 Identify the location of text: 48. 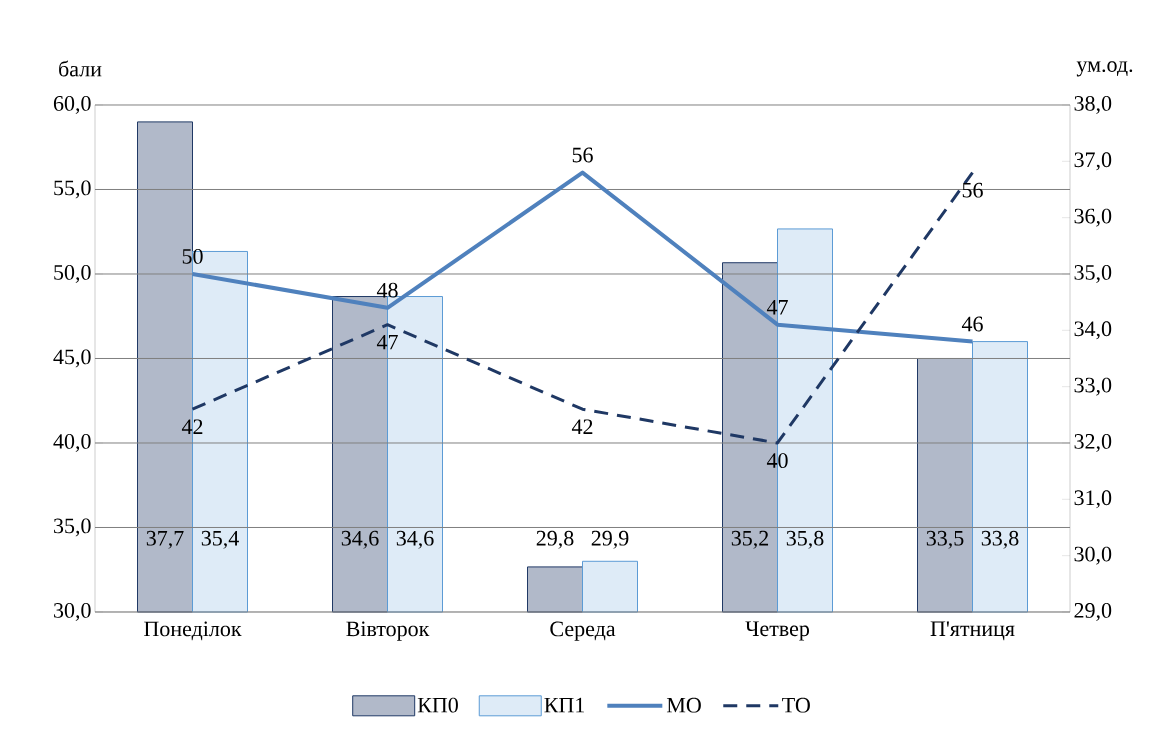
(387, 290).